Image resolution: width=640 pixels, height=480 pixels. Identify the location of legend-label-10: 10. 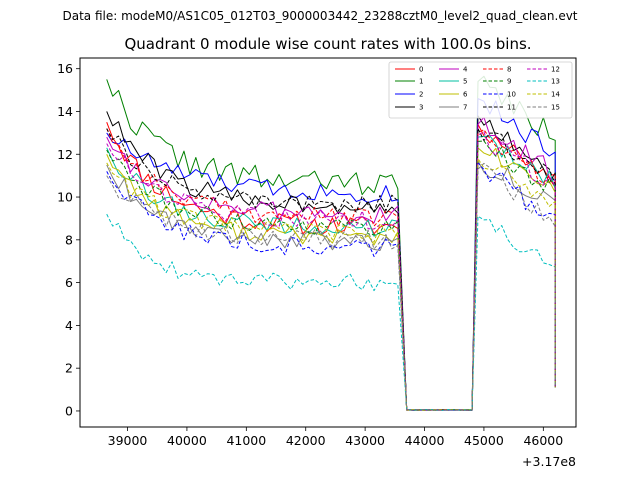
(511, 95).